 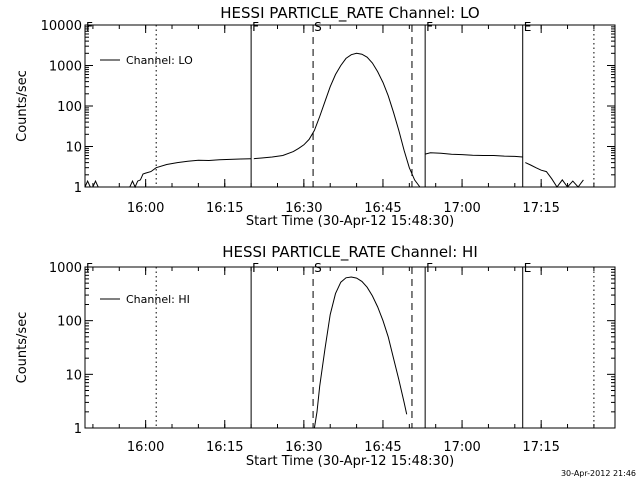 What do you see at coordinates (598, 473) in the screenshot?
I see `timestamp: 30-Apr-2012 21:46` at bounding box center [598, 473].